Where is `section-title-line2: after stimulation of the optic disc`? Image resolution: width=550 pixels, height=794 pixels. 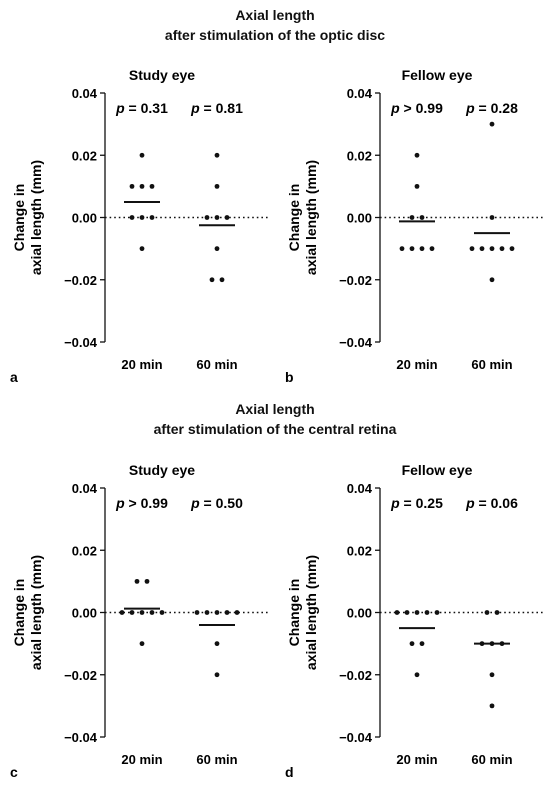
section-title-line2: after stimulation of the optic disc is located at coordinates (275, 35).